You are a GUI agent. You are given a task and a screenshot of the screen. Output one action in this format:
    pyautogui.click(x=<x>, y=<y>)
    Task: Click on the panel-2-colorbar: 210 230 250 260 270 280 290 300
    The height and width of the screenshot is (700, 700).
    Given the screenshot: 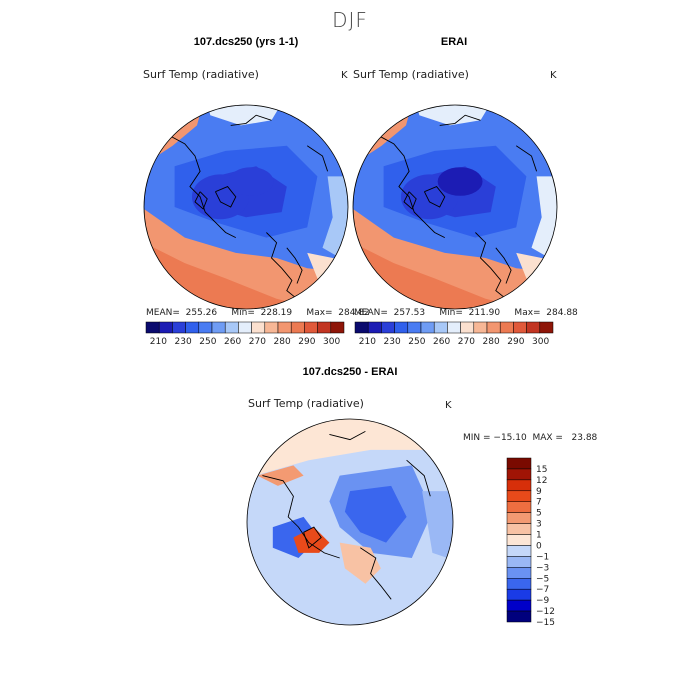 What is the action you would take?
    pyautogui.click(x=454, y=334)
    